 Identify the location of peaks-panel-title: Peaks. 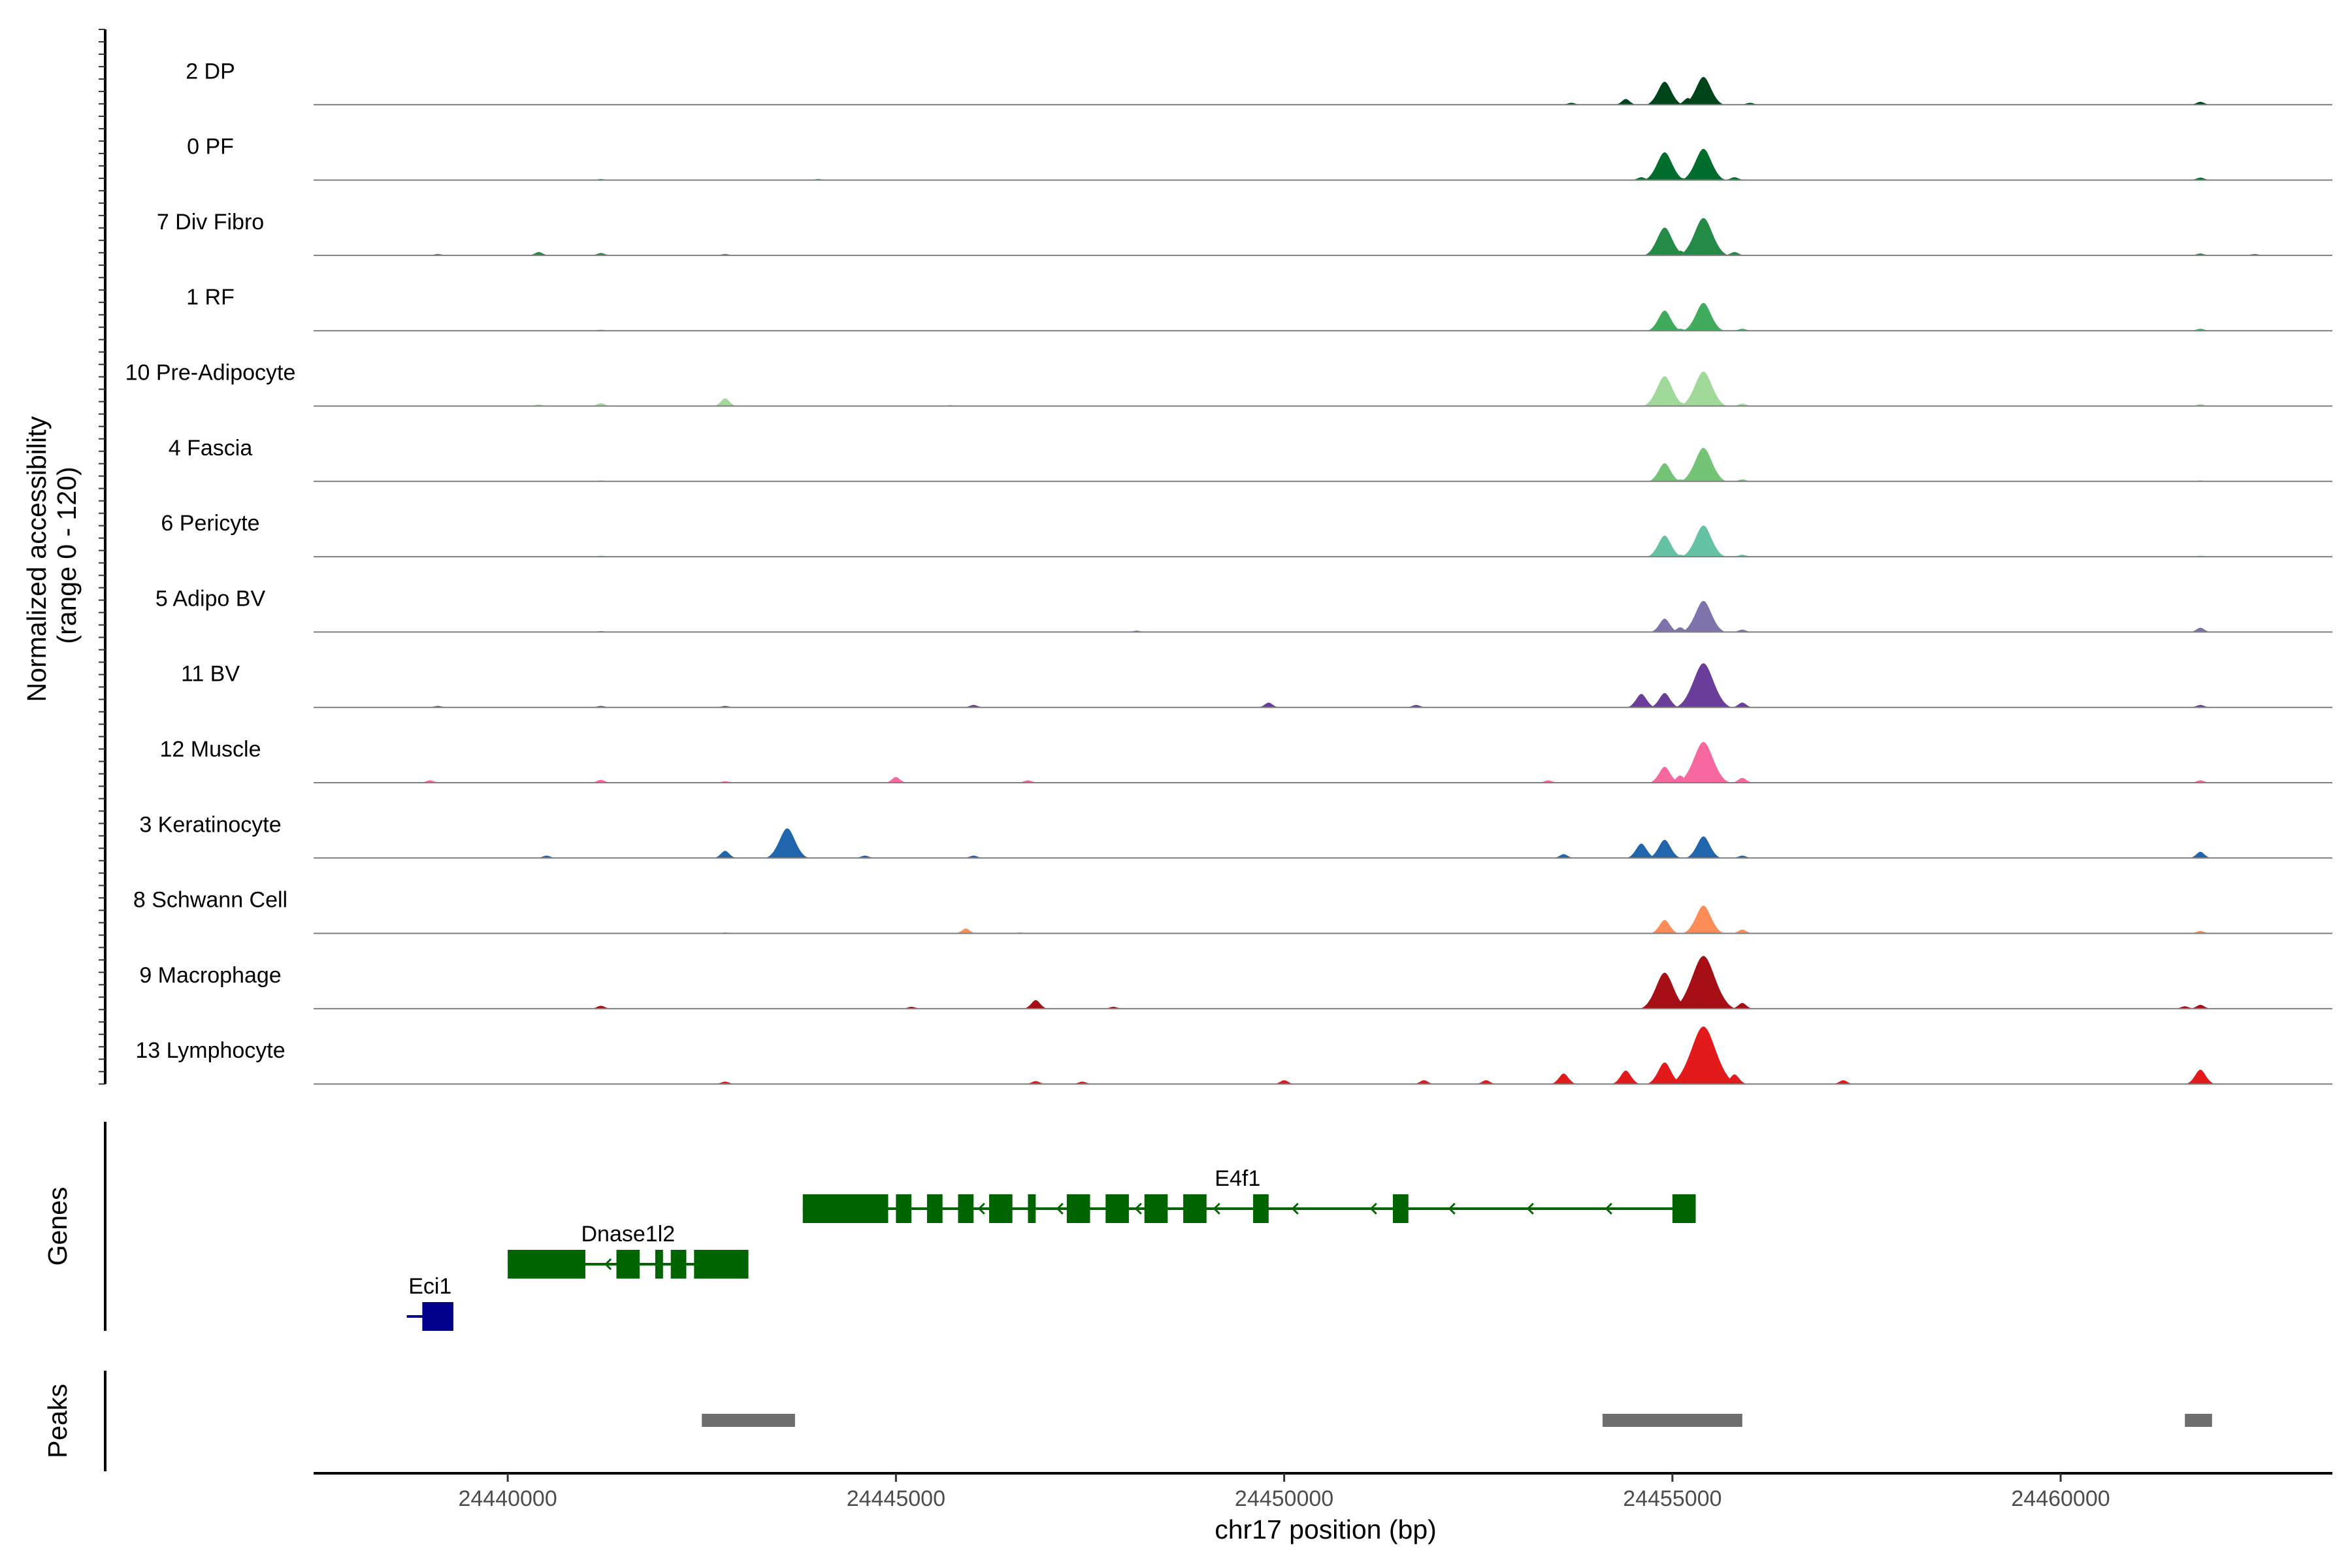
(57, 1421).